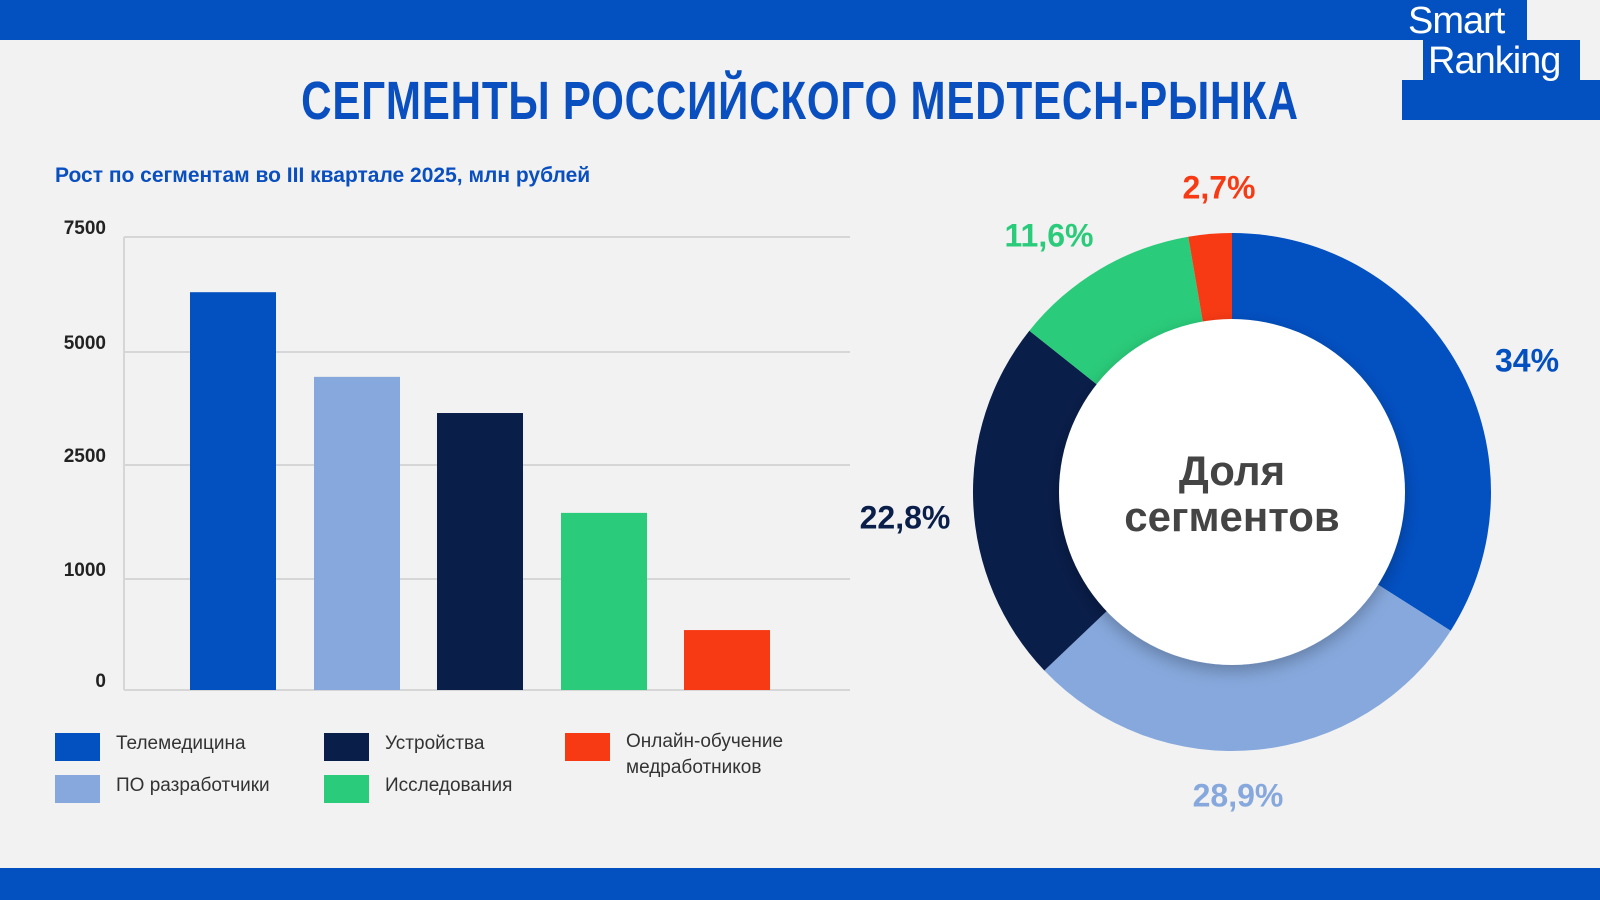 The height and width of the screenshot is (900, 1600). What do you see at coordinates (449, 785) in the screenshot?
I see `legend-label: Исследования` at bounding box center [449, 785].